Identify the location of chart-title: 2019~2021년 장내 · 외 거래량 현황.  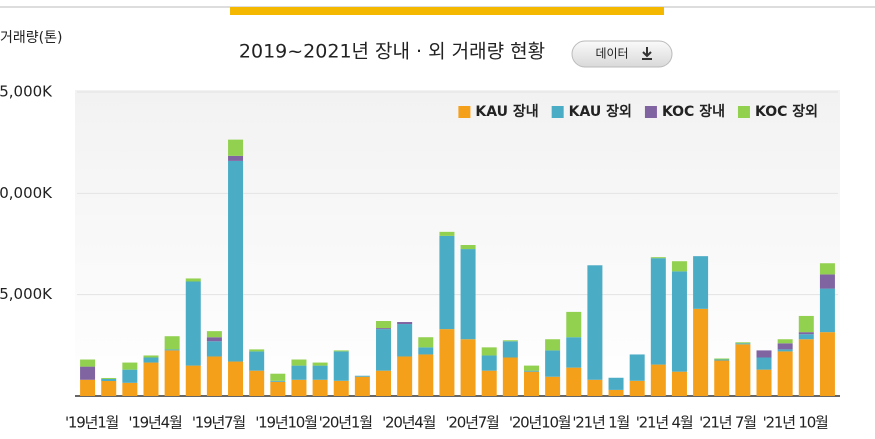
(392, 52).